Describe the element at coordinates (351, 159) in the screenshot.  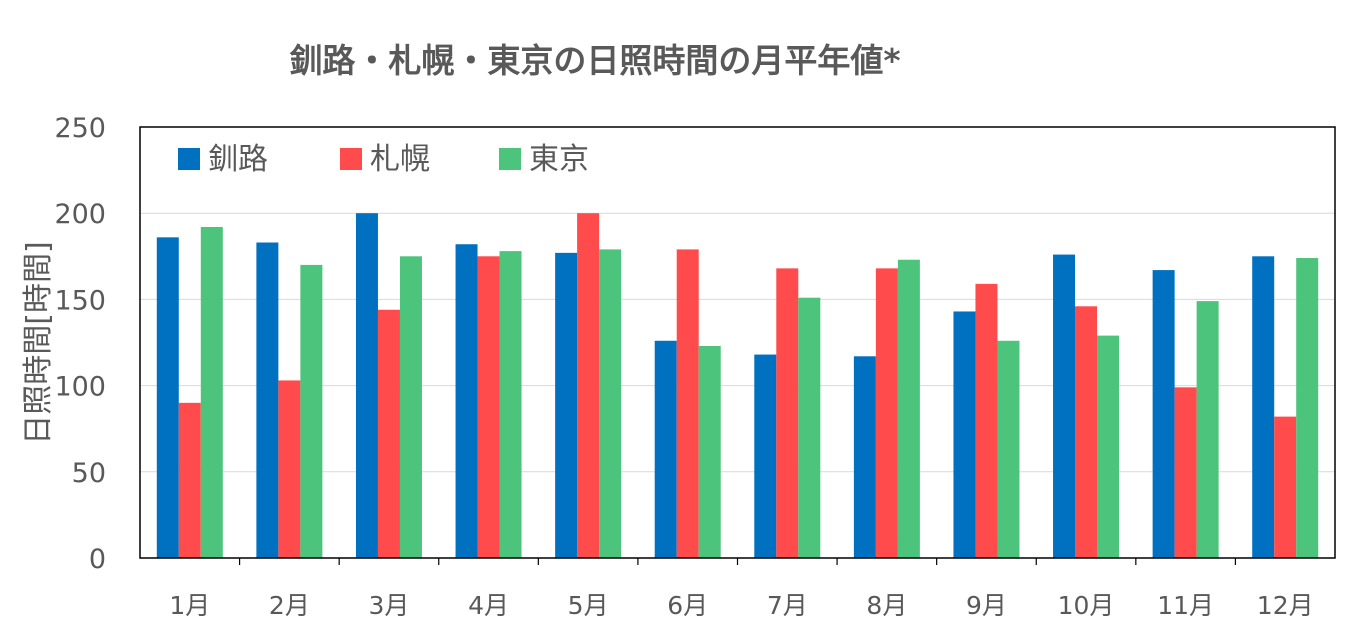
I see `legend-swatch-札幌` at that location.